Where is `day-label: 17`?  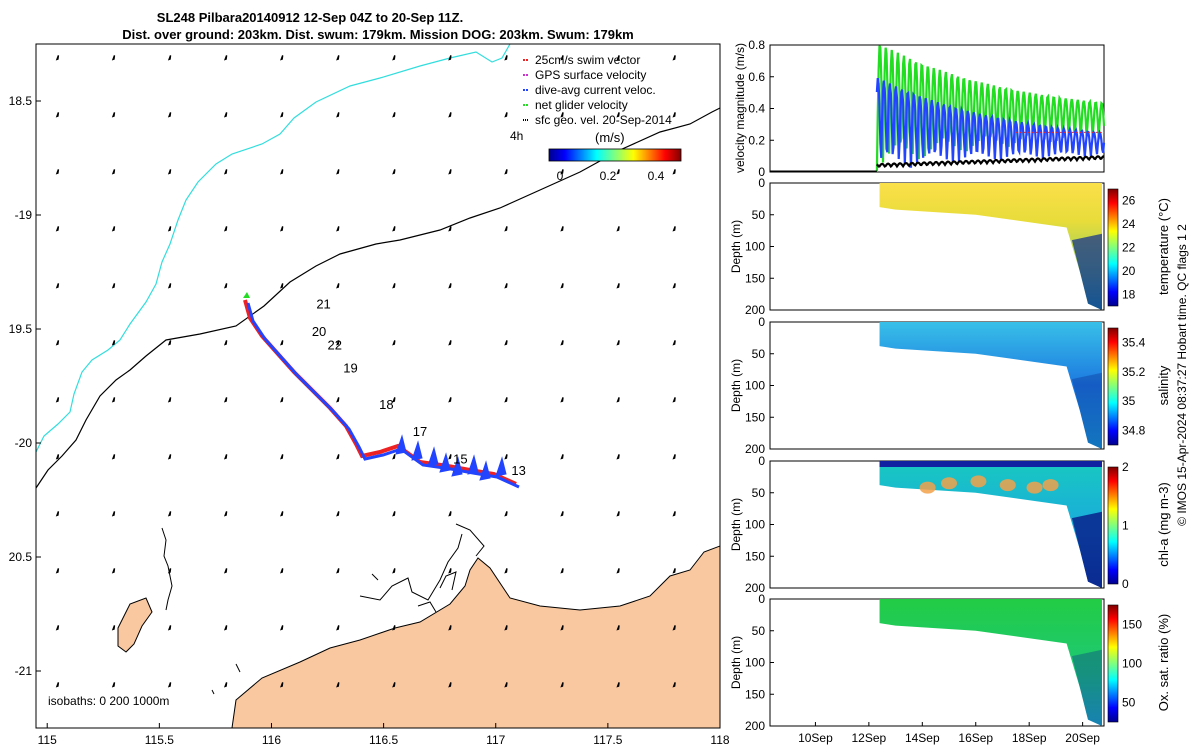 day-label: 17 is located at coordinates (420, 431).